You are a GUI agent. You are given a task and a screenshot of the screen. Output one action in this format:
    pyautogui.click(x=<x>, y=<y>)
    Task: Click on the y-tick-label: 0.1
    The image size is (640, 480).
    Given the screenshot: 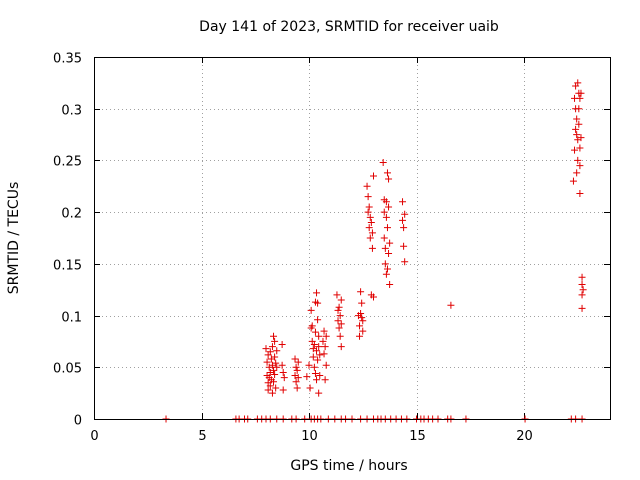 What is the action you would take?
    pyautogui.click(x=71, y=318)
    